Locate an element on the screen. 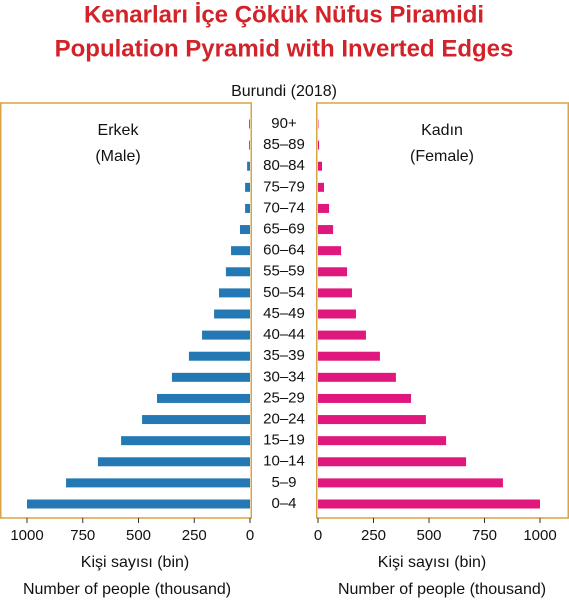 Image resolution: width=569 pixels, height=600 pixels. age-label: 70–74 is located at coordinates (284, 207).